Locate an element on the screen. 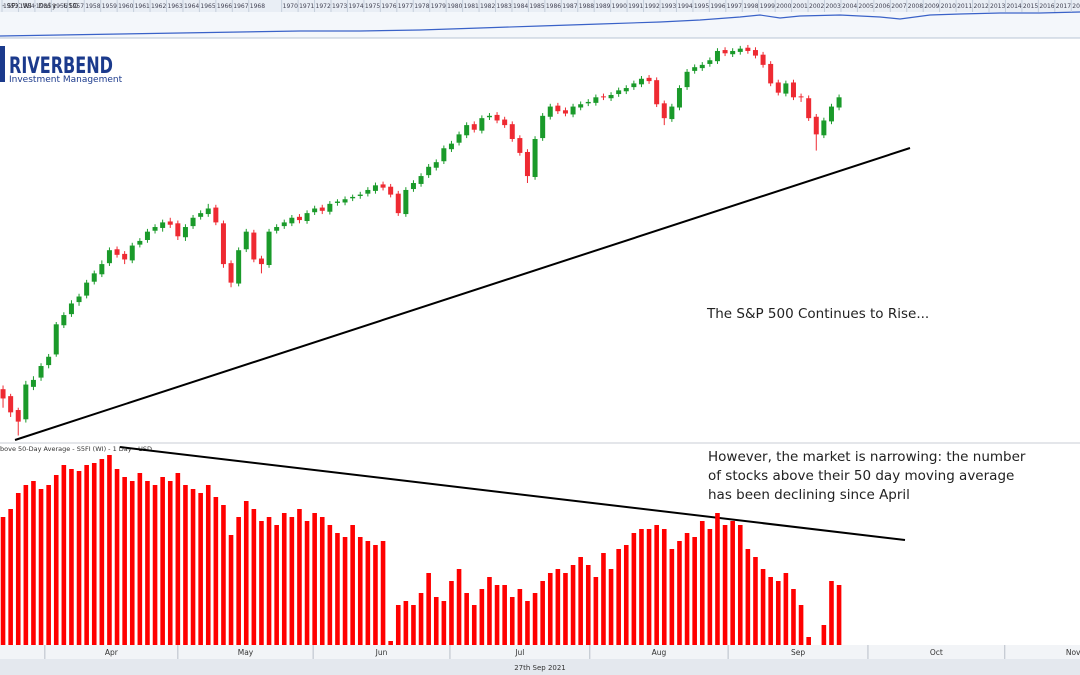 The height and width of the screenshot is (675, 1080). navigator-year: 1998 is located at coordinates (750, 6).